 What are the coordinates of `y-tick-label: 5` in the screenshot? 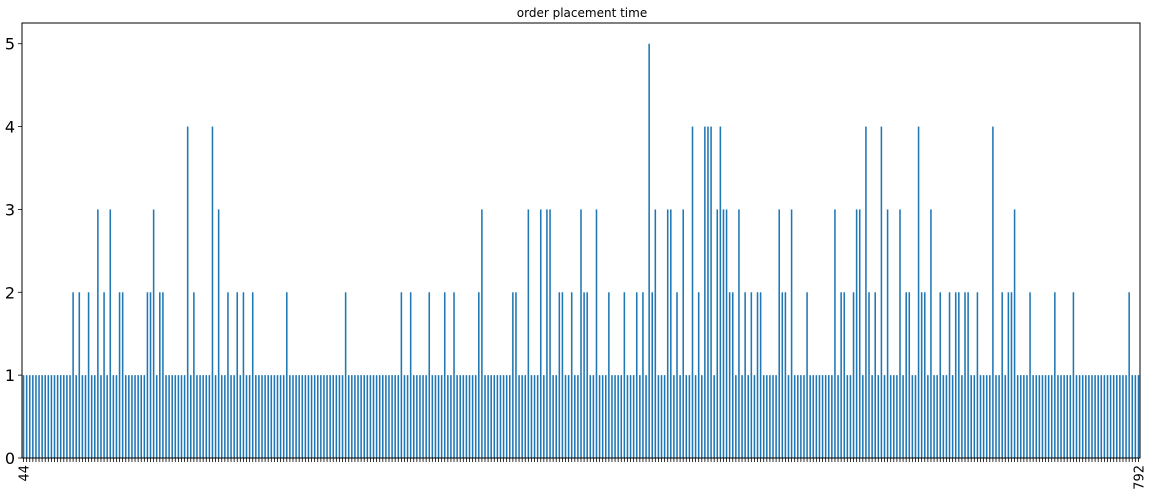 It's located at (10, 44).